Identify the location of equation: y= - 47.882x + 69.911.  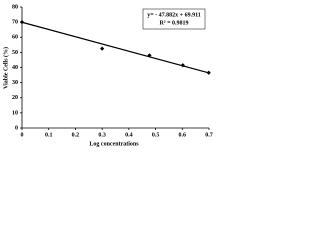
(174, 15).